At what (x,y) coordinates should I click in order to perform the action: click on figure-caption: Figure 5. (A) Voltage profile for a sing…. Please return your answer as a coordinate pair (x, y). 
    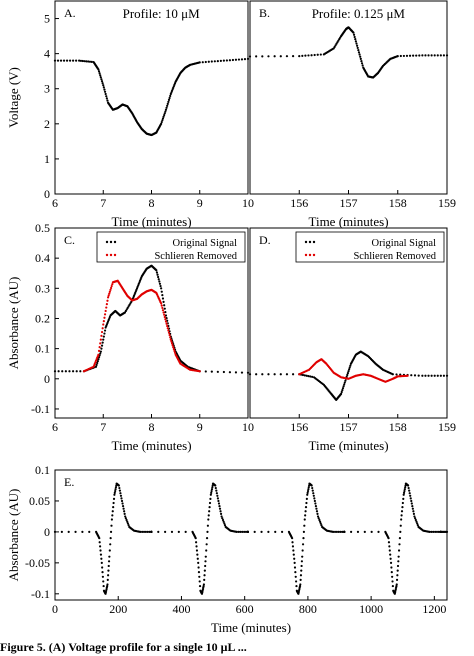
    Looking at the image, I should click on (123, 647).